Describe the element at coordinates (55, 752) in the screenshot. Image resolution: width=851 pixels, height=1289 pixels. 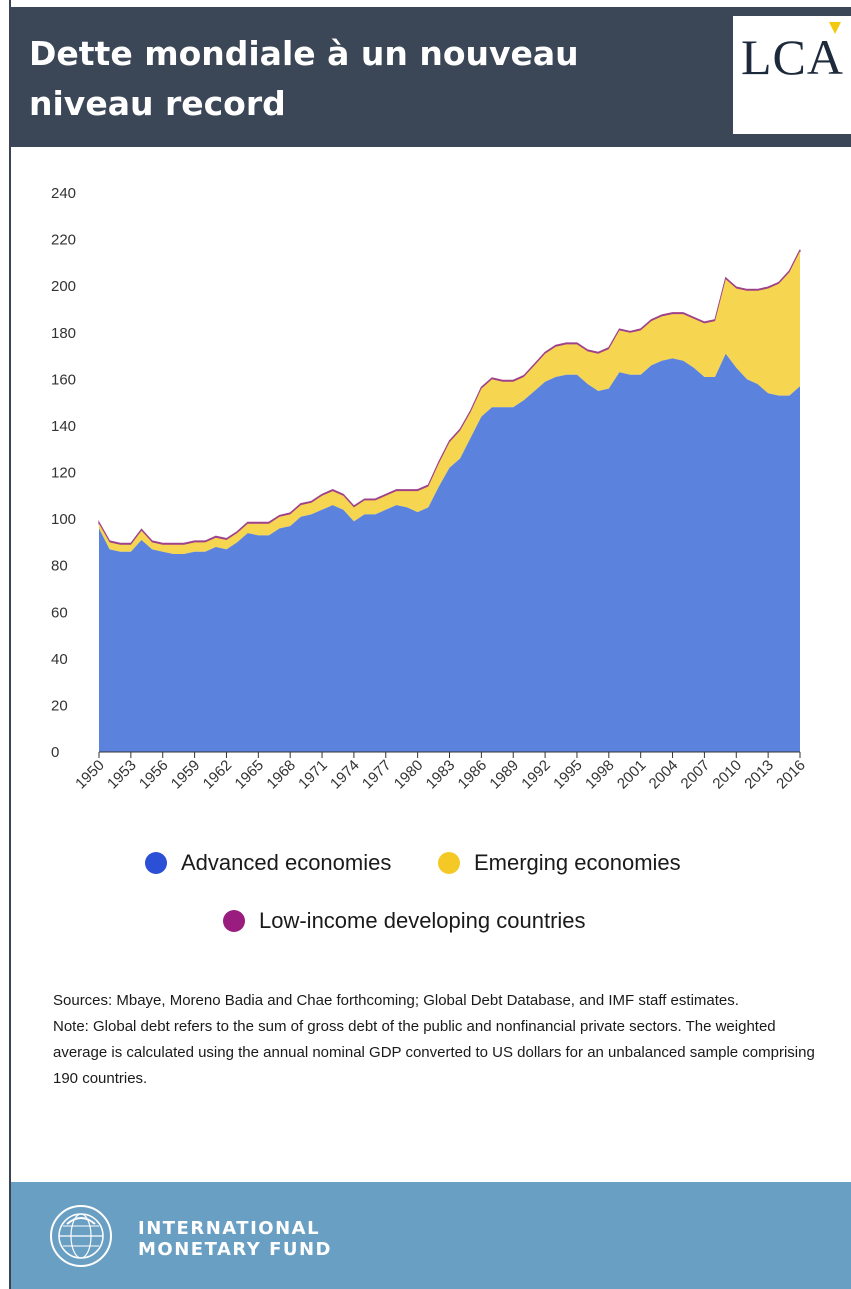
I see `y-tick-label: 0` at that location.